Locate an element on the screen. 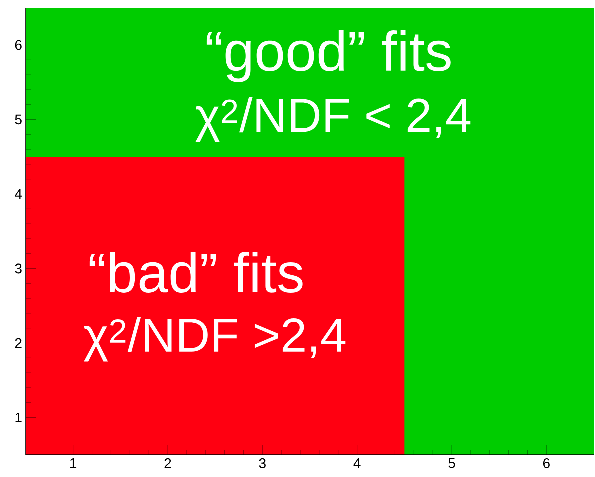 Image resolution: width=595 pixels, height=477 pixels. x-tick-label: 5 is located at coordinates (452, 463).